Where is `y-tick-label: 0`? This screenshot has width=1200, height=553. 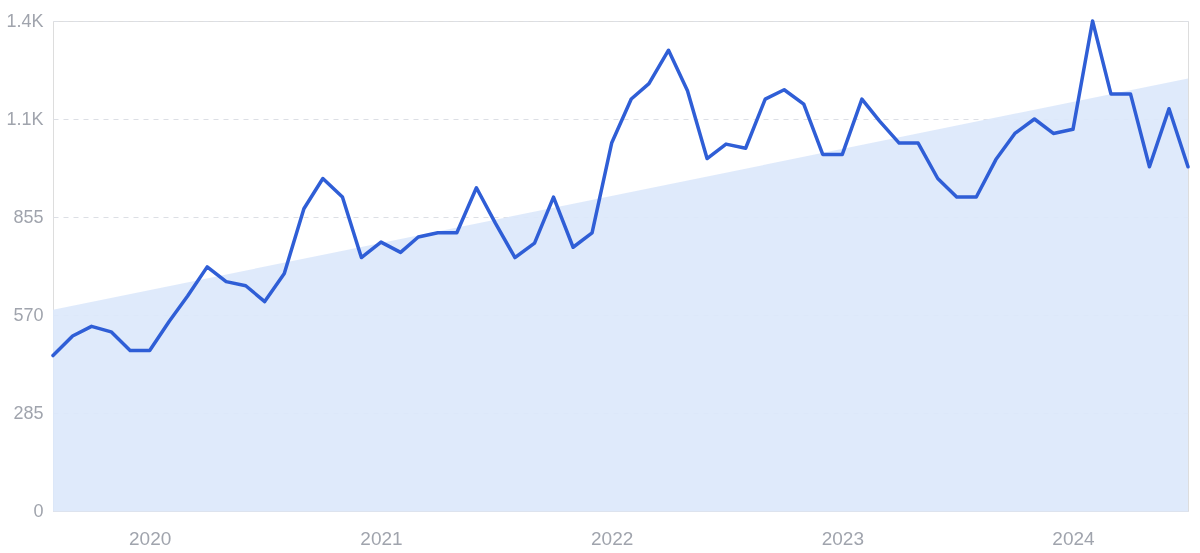
y-tick-label: 0 is located at coordinates (38, 510).